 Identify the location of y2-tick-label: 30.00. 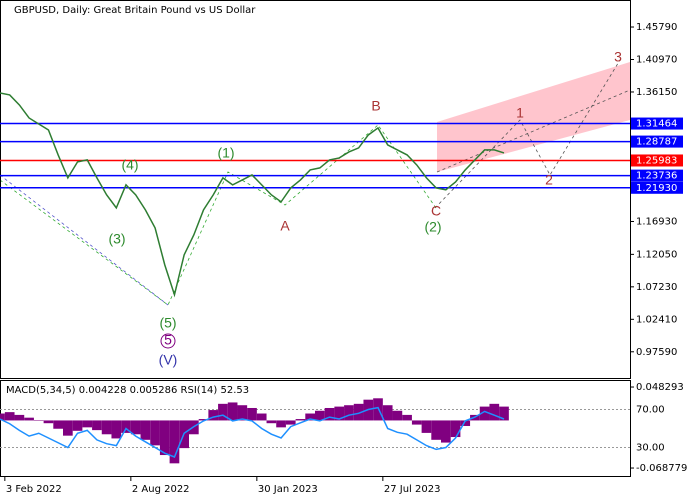
(650, 448).